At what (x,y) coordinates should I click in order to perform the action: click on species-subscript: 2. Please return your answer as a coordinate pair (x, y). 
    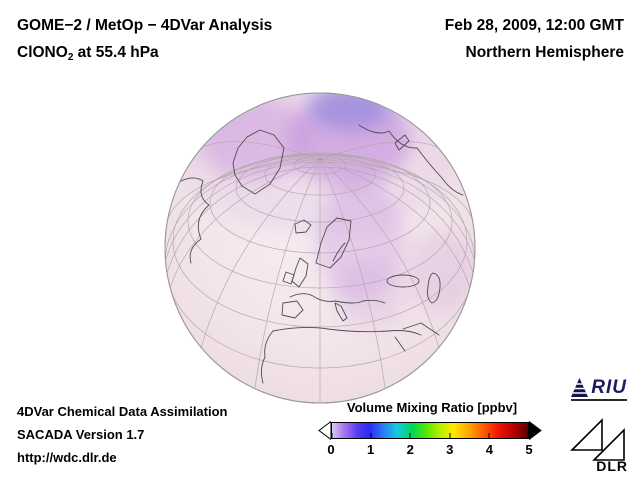
    Looking at the image, I should click on (70, 57).